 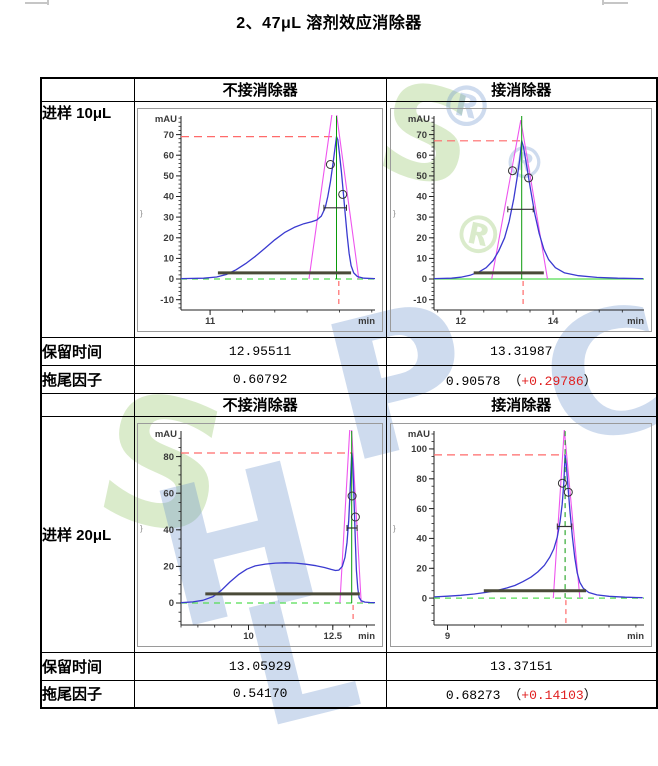 I want to click on injection-volume-label-10ul: 进样 10μL, so click(x=87, y=219).